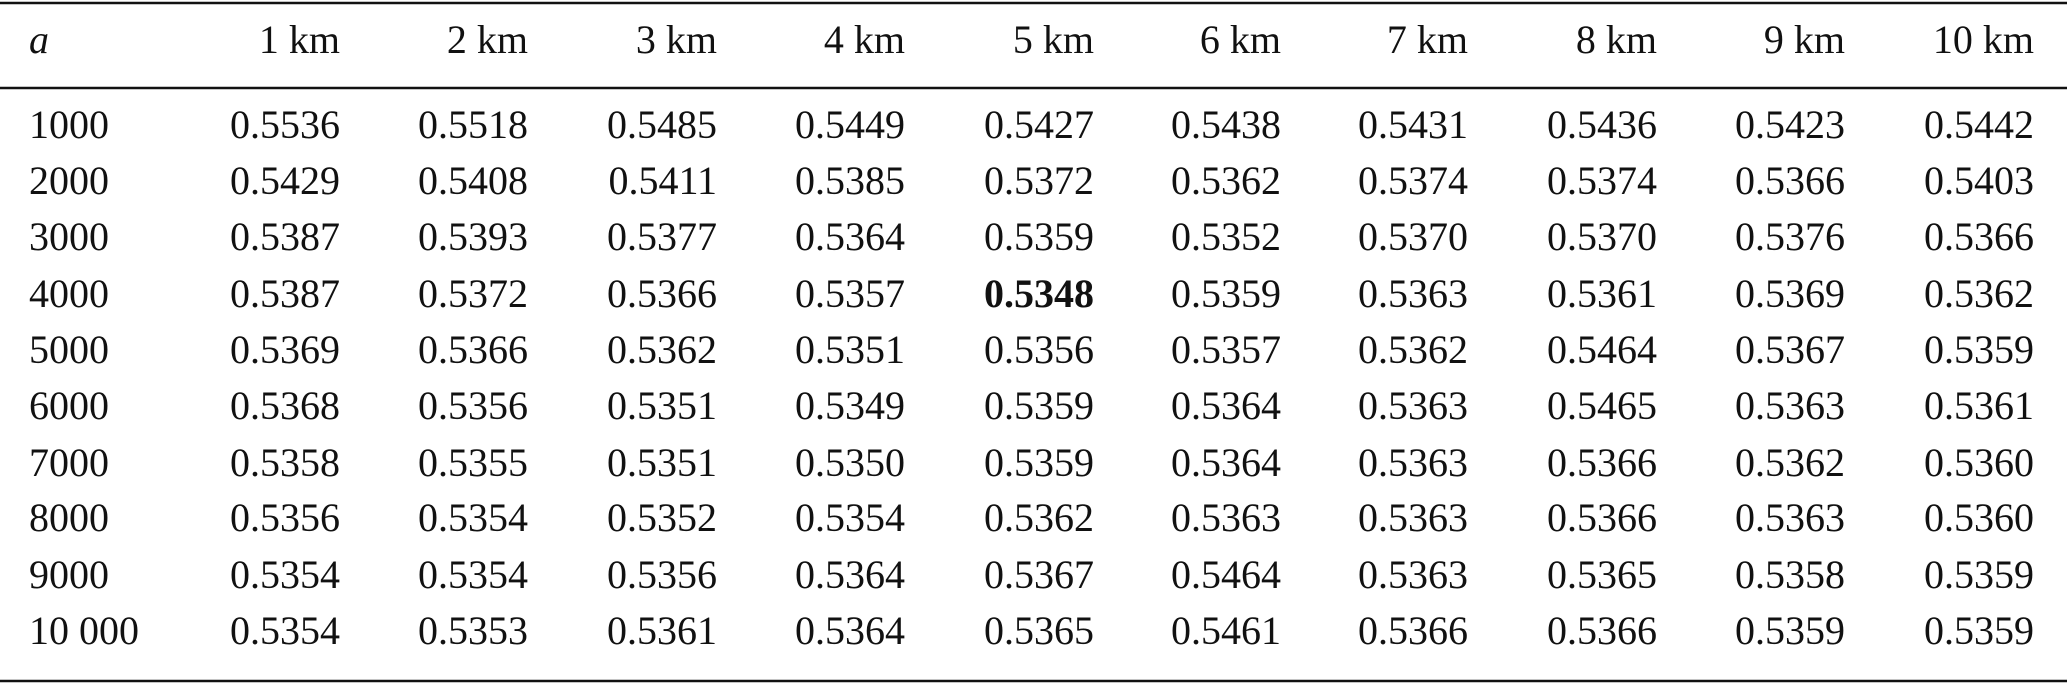  What do you see at coordinates (69, 293) in the screenshot?
I see `row-label: 4000` at bounding box center [69, 293].